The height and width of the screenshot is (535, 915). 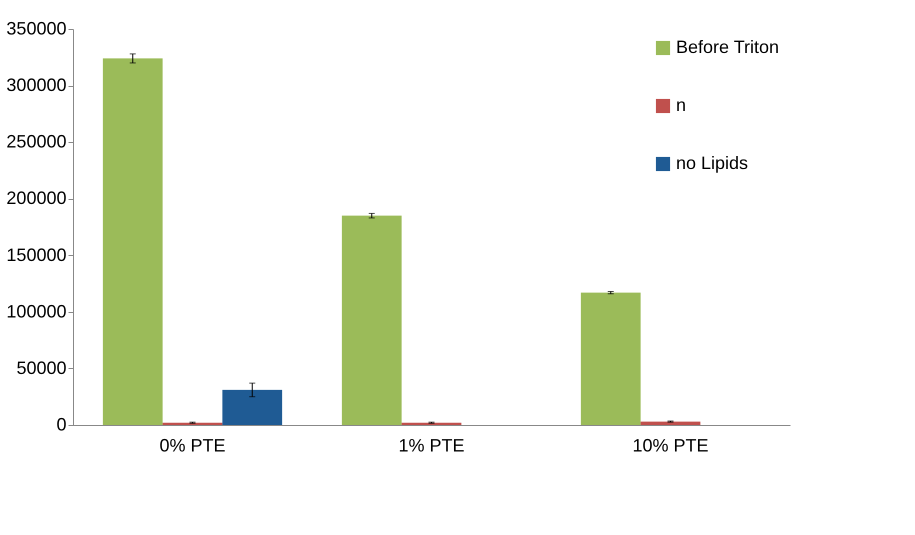 I want to click on y-tick-label: 50000, so click(x=41, y=368).